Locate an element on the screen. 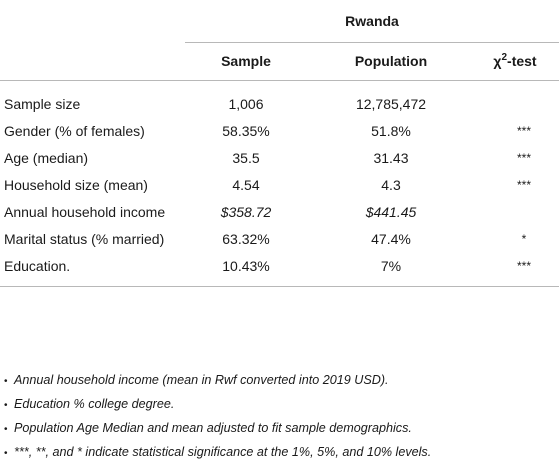 This screenshot has height=465, width=559. country-header: Rwanda is located at coordinates (372, 21).